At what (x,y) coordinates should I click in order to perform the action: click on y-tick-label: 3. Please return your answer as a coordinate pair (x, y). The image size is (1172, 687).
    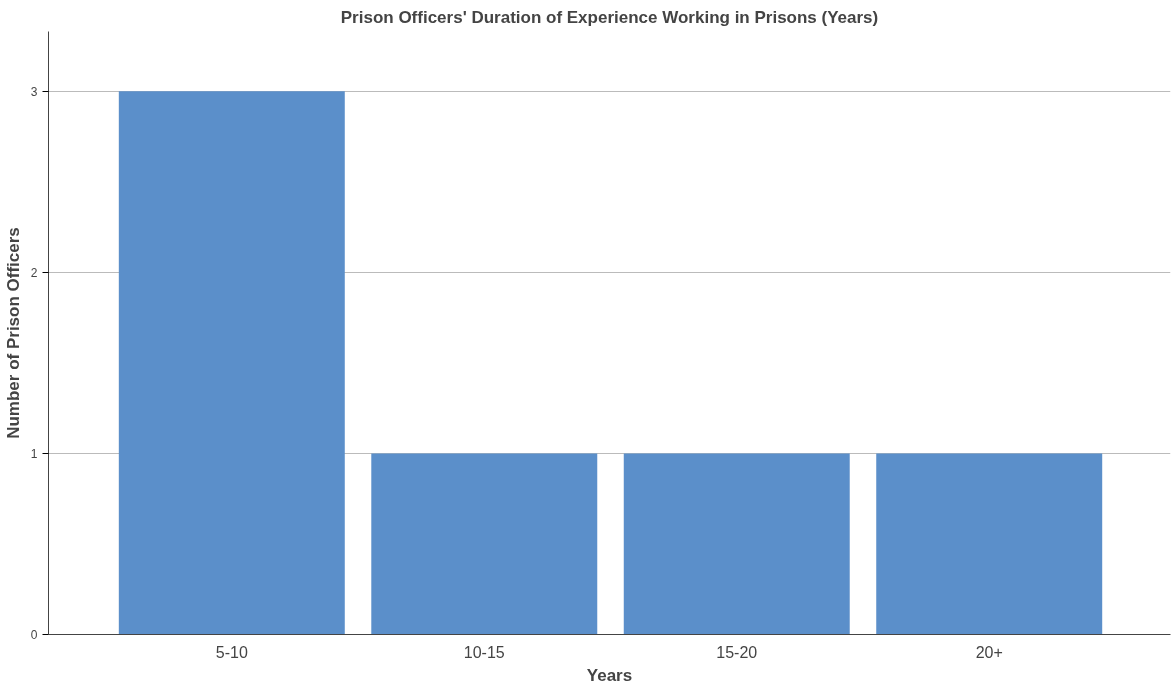
    Looking at the image, I should click on (34, 91).